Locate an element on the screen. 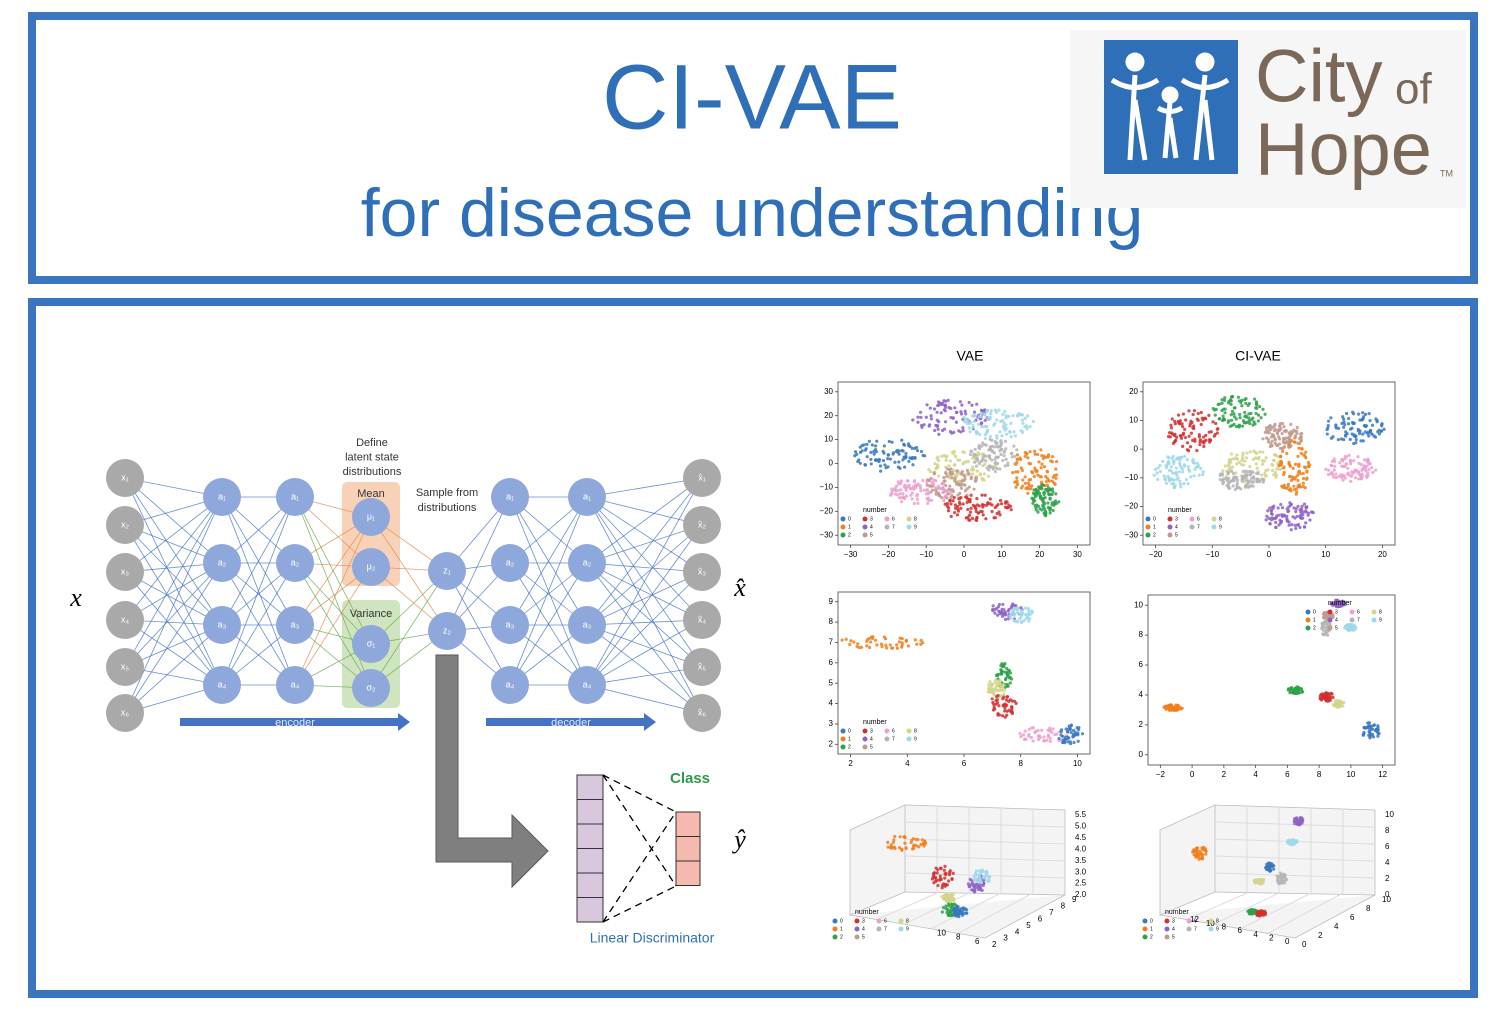 Image resolution: width=1500 pixels, height=1018 pixels. z-tick-label: 10 is located at coordinates (1389, 814).